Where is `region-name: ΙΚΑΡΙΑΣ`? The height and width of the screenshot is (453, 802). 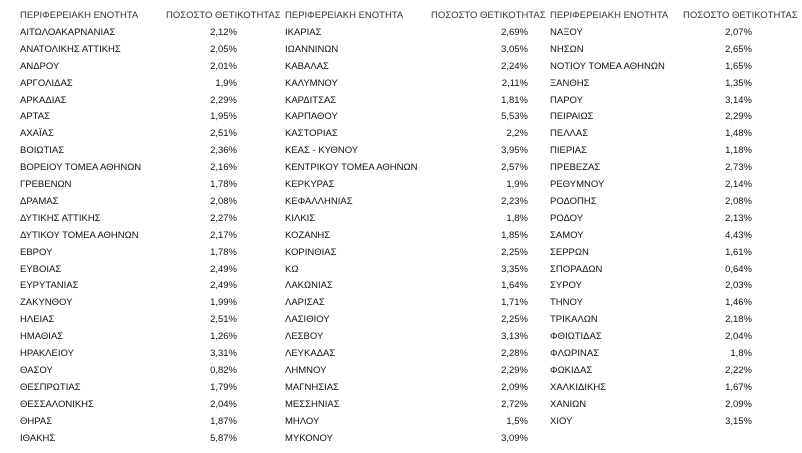 region-name: ΙΚΑΡΙΑΣ is located at coordinates (303, 32).